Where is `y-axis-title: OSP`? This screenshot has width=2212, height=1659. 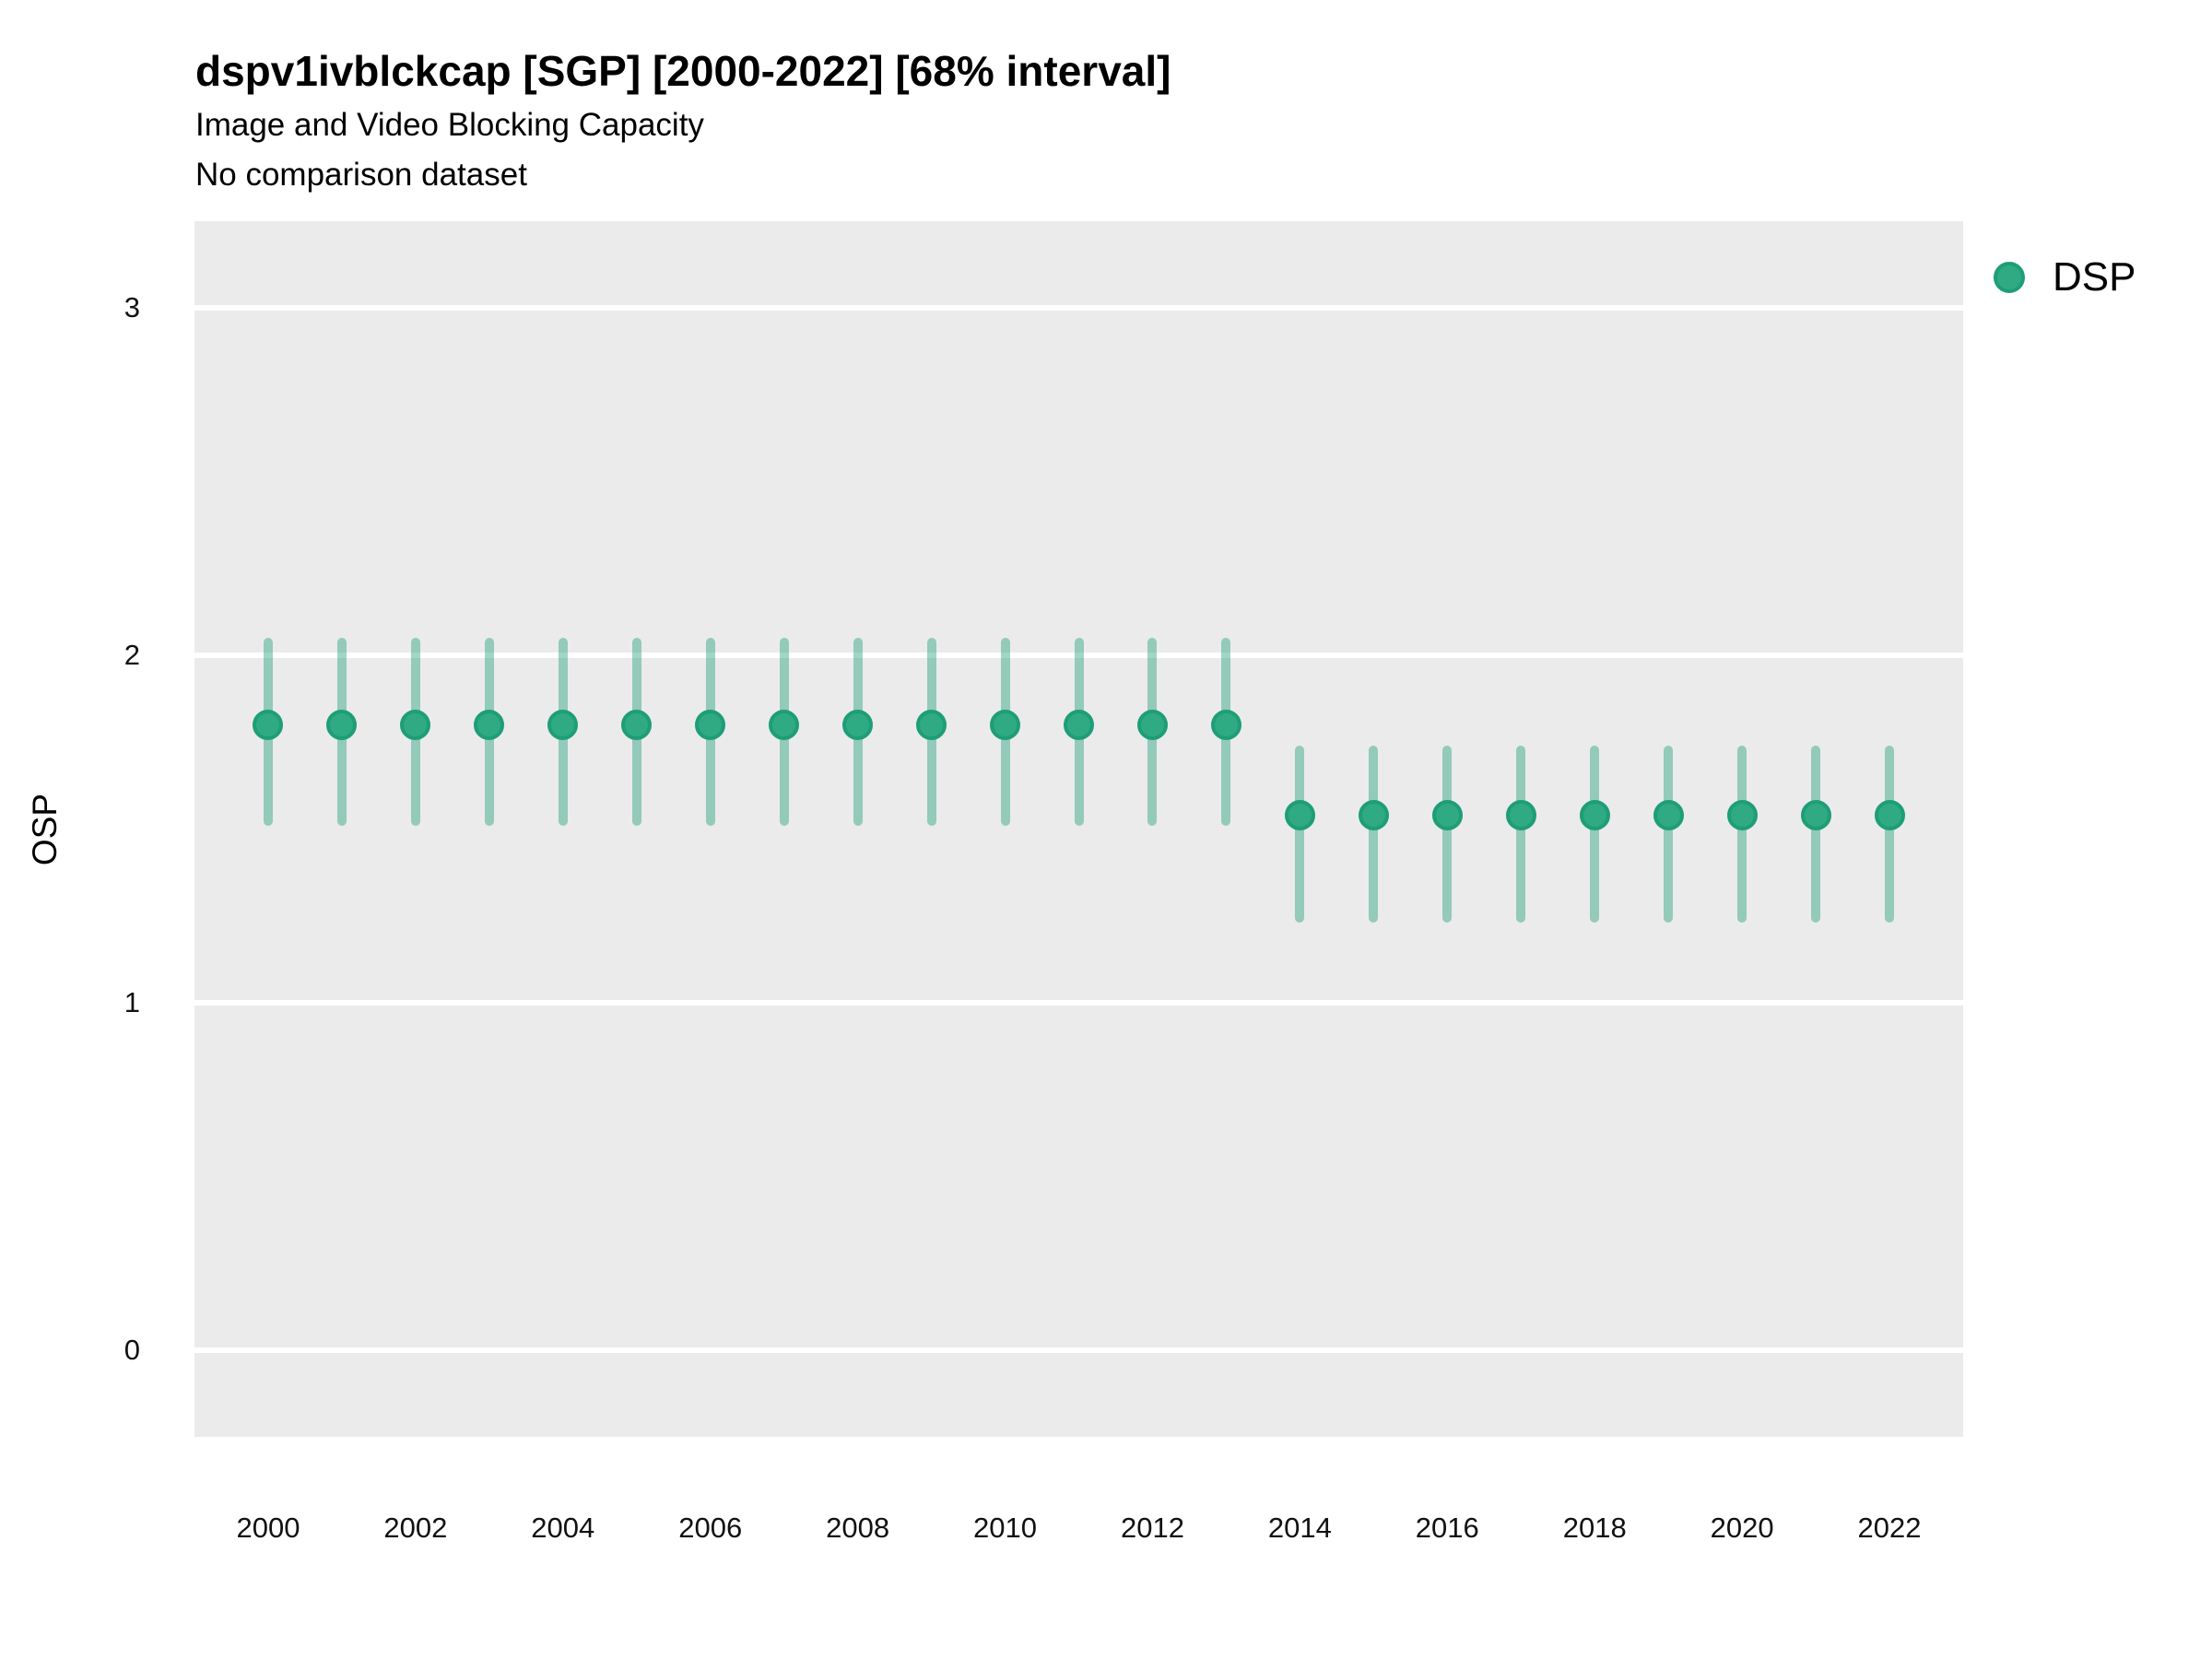 y-axis-title: OSP is located at coordinates (45, 829).